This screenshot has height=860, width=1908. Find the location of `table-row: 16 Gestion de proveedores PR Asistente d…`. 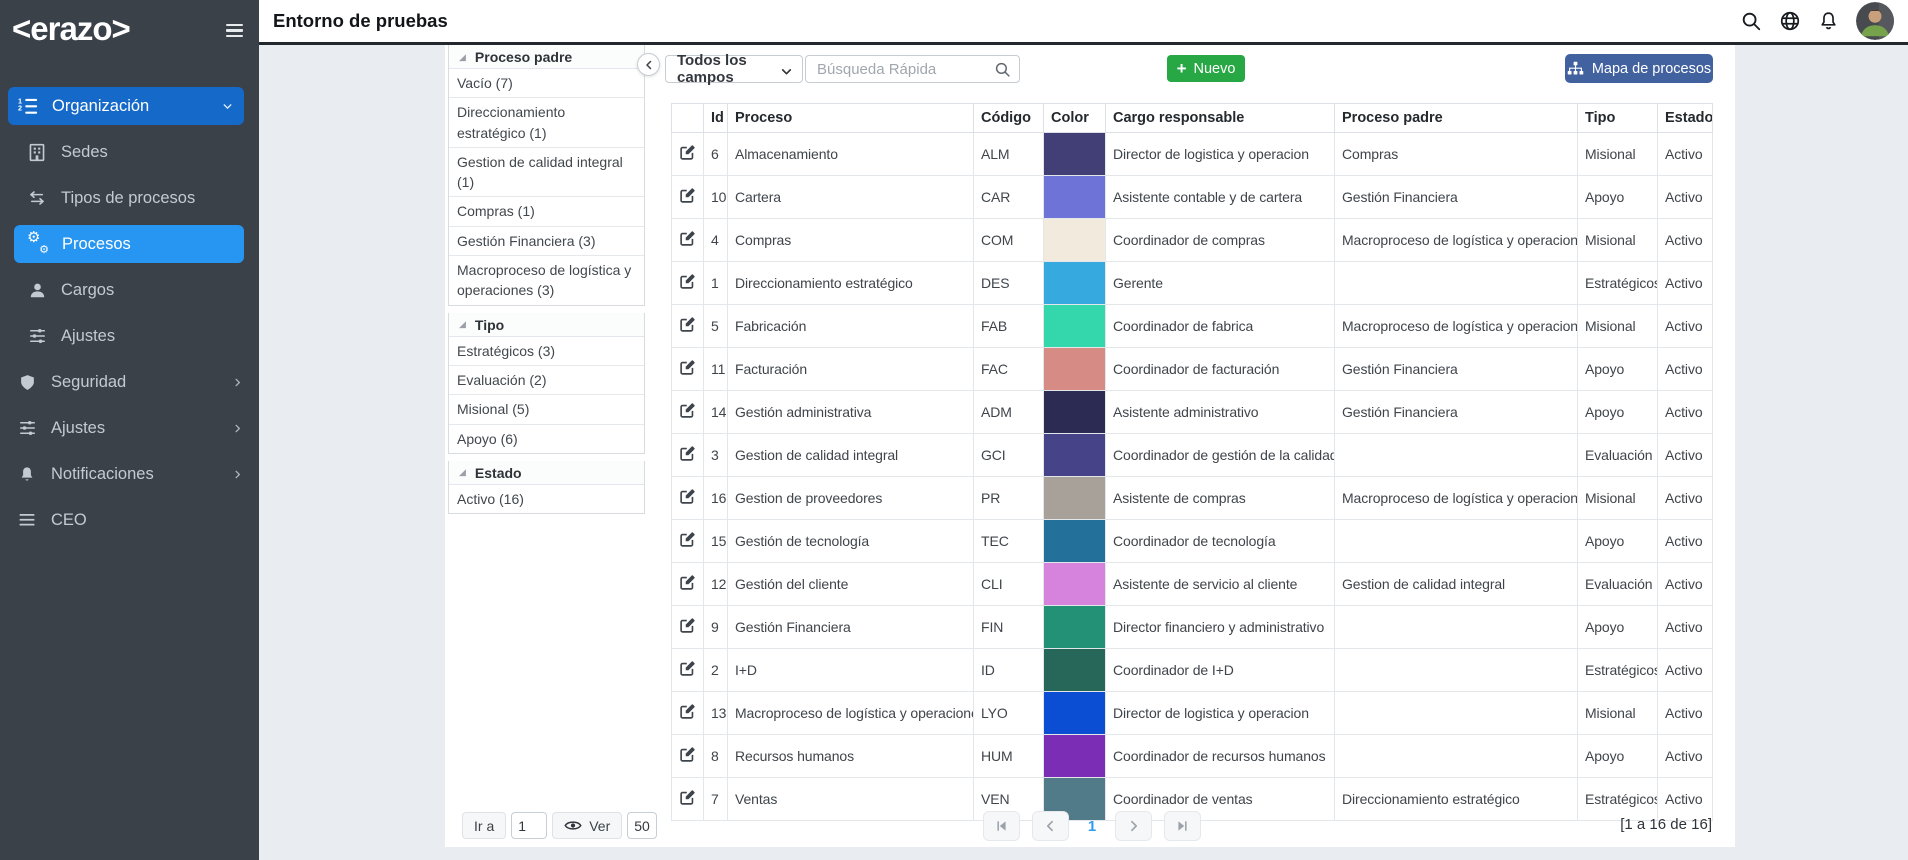

table-row: 16 Gestion de proveedores PR Asistente d… is located at coordinates (1192, 498).